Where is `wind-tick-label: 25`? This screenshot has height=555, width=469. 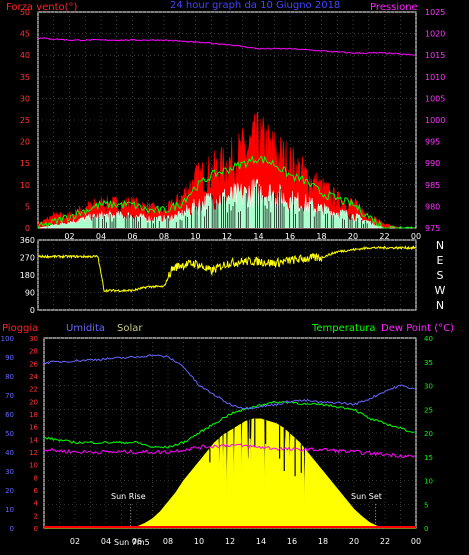 wind-tick-label: 25 is located at coordinates (25, 120).